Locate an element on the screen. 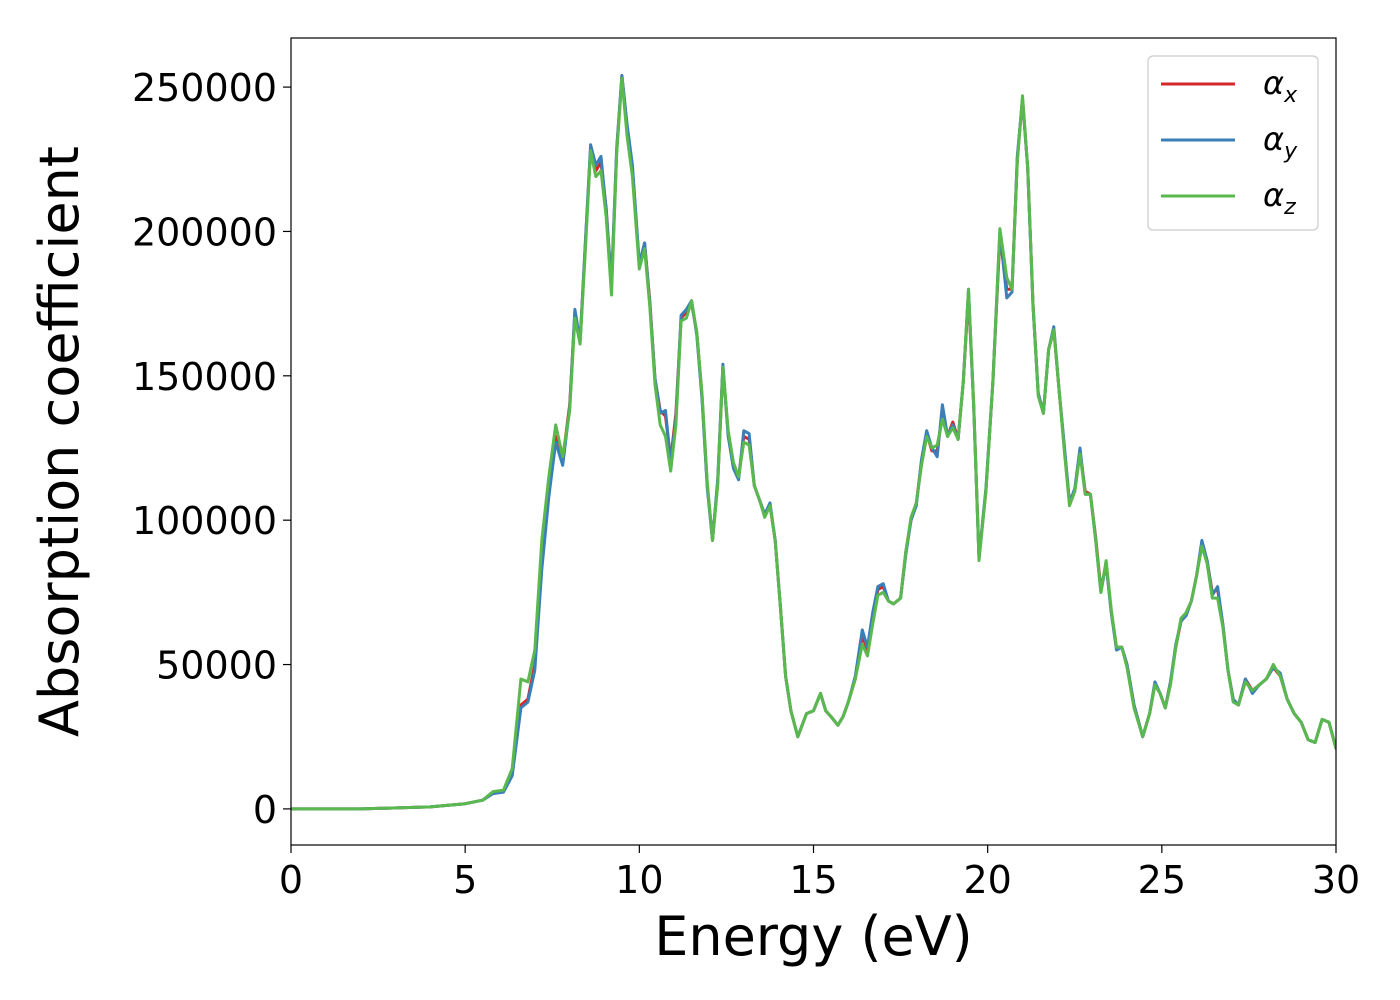  x-axis: 0 5 10 15 20 25 30 is located at coordinates (819, 873).